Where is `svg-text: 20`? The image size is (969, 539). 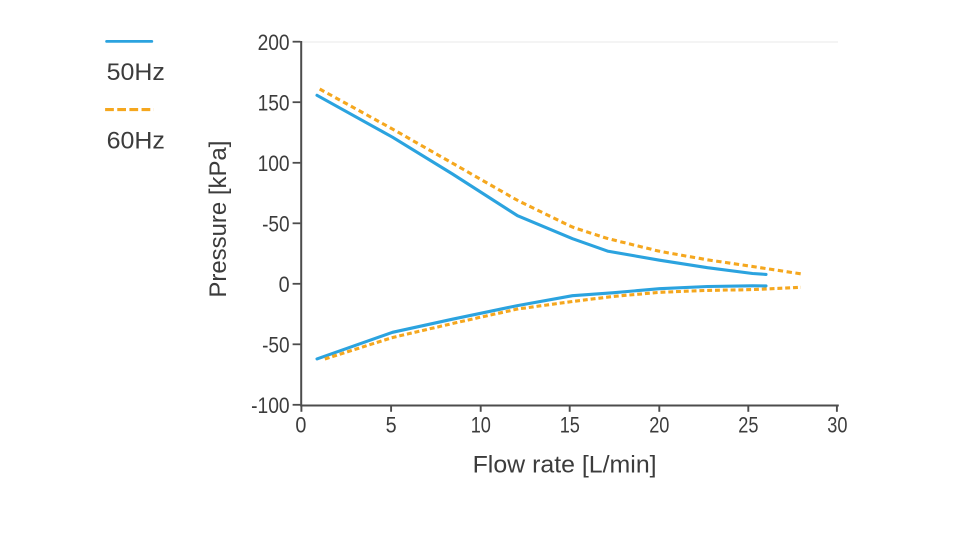 svg-text: 20 is located at coordinates (659, 424).